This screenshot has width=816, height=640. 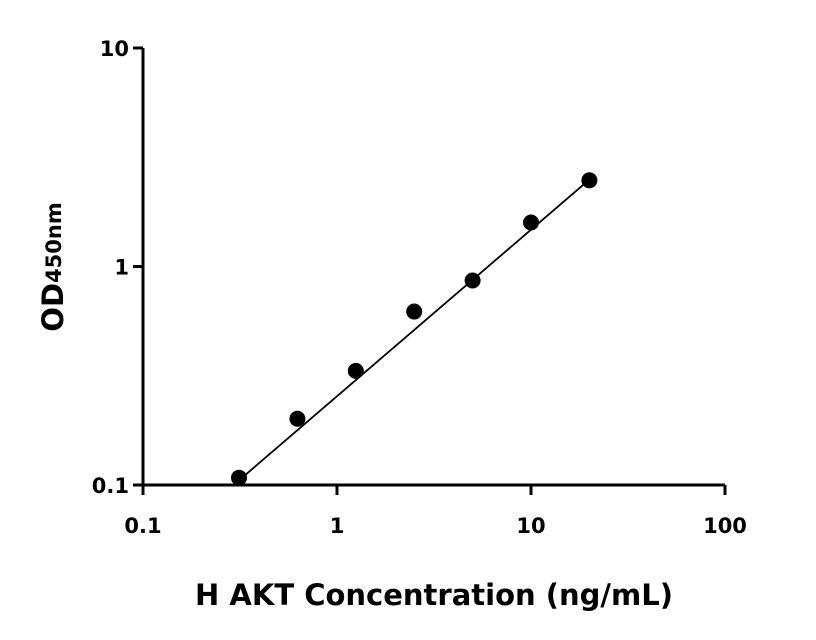 What do you see at coordinates (142, 526) in the screenshot?
I see `x-tick-label: 0.1` at bounding box center [142, 526].